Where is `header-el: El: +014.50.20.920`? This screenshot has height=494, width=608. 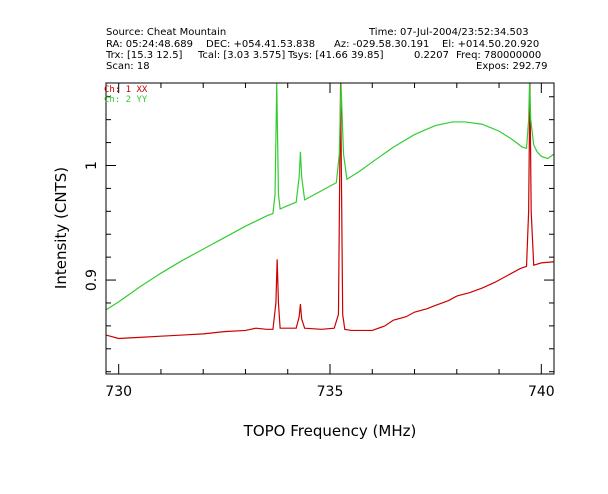
header-el: El: +014.50.20.920 is located at coordinates (491, 44).